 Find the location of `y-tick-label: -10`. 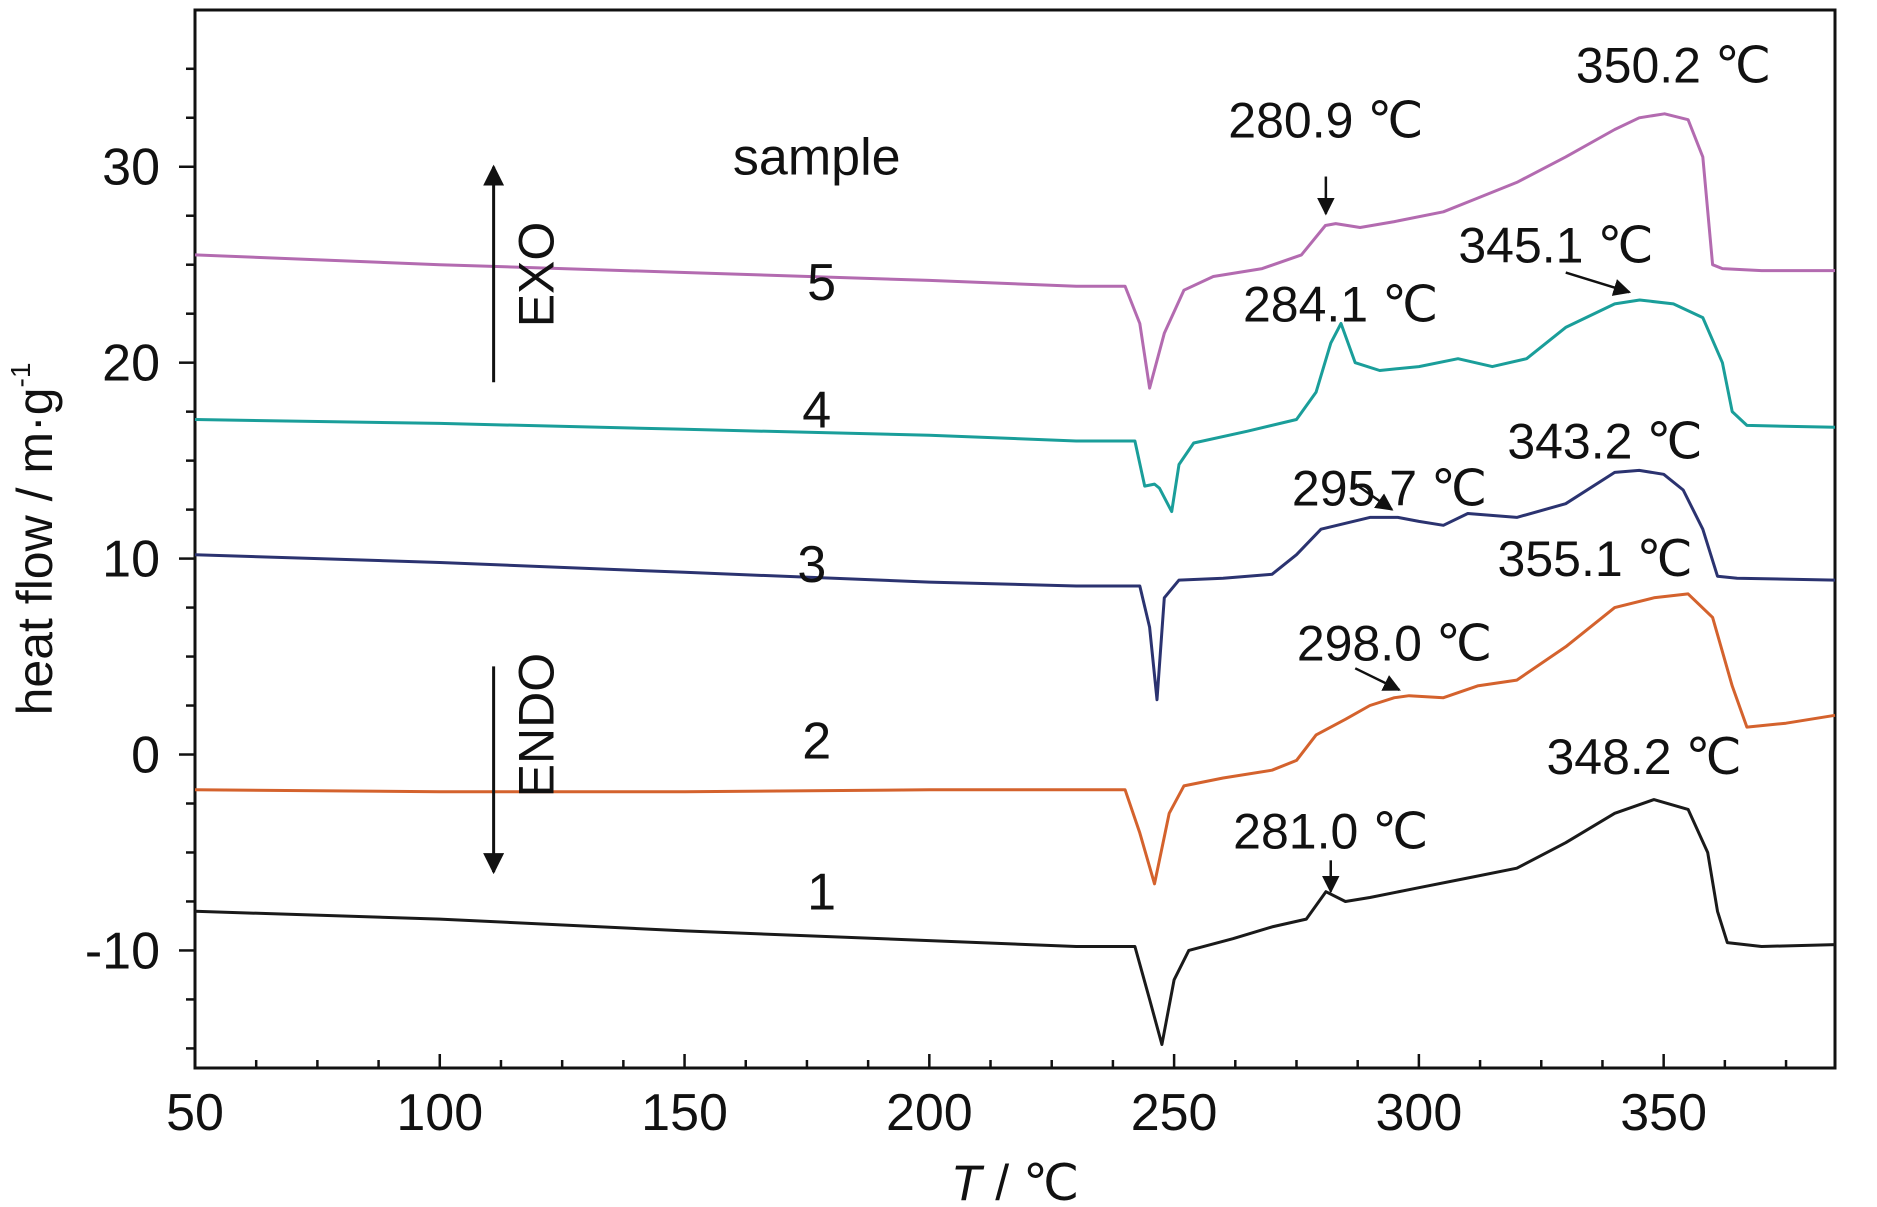

y-tick-label: -10 is located at coordinates (122, 951).